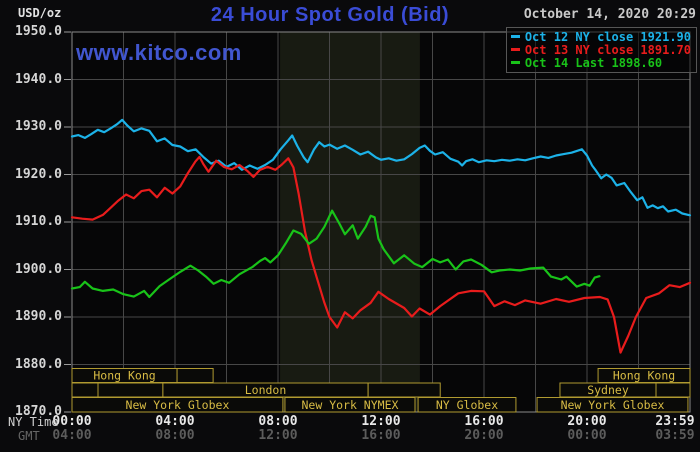 Image resolution: width=700 pixels, height=452 pixels. Describe the element at coordinates (38, 269) in the screenshot. I see `y-tick-label: 1900.0` at that location.